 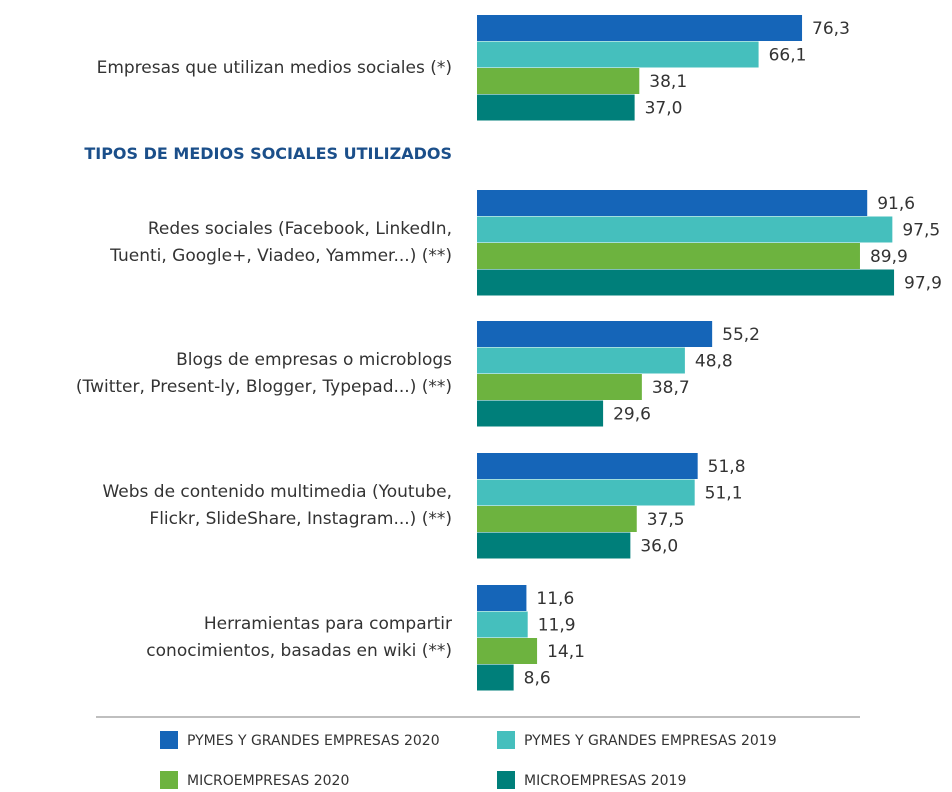 What do you see at coordinates (632, 415) in the screenshot?
I see `value-label: 29,6` at bounding box center [632, 415].